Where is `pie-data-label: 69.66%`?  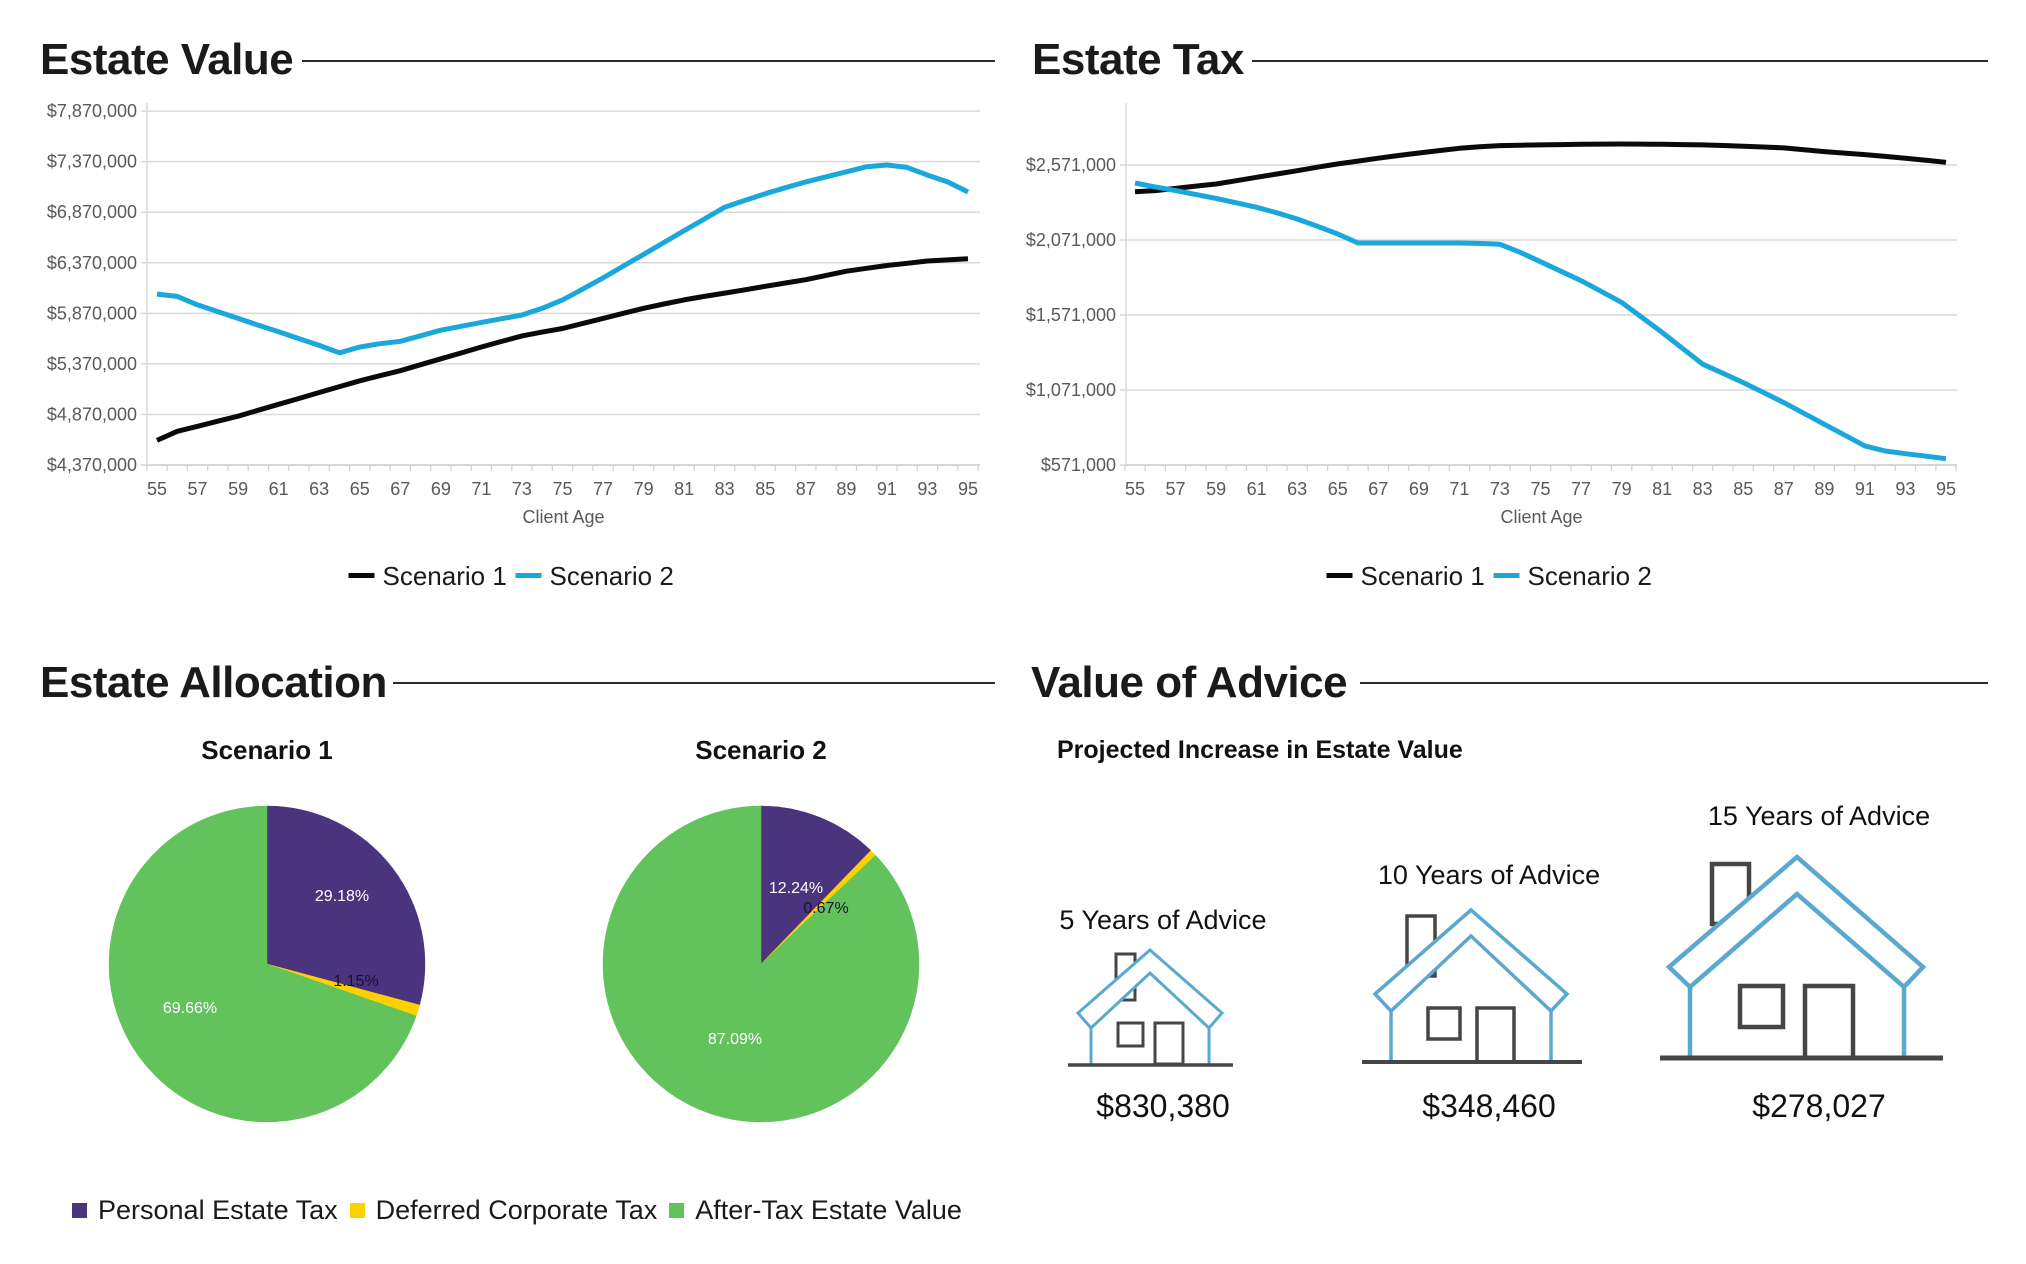 pie-data-label: 69.66% is located at coordinates (190, 1008).